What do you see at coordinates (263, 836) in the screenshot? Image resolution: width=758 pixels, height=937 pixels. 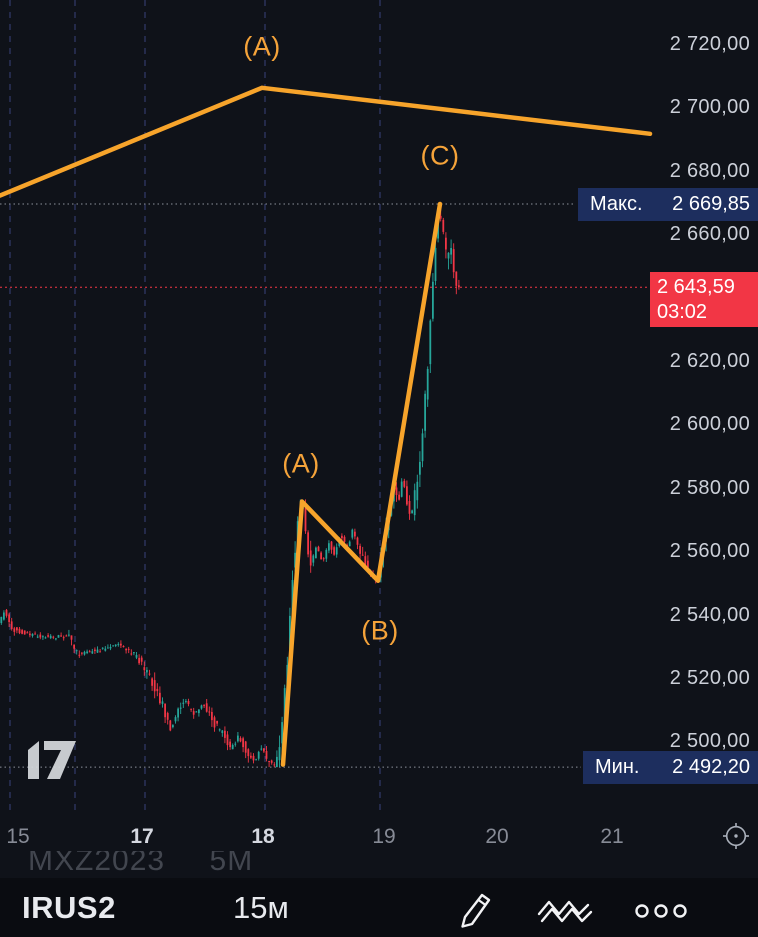 I see `time-label-18: 18` at bounding box center [263, 836].